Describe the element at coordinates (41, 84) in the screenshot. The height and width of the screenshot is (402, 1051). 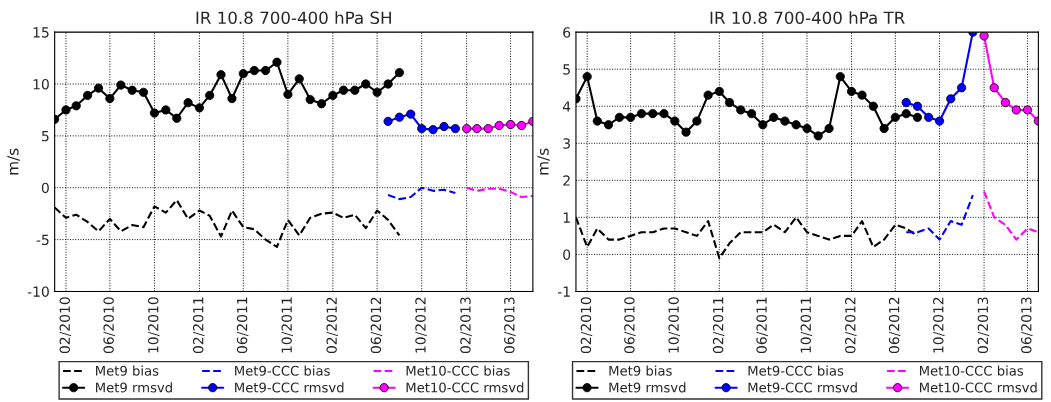
I see `y-tick-label: 10` at that location.